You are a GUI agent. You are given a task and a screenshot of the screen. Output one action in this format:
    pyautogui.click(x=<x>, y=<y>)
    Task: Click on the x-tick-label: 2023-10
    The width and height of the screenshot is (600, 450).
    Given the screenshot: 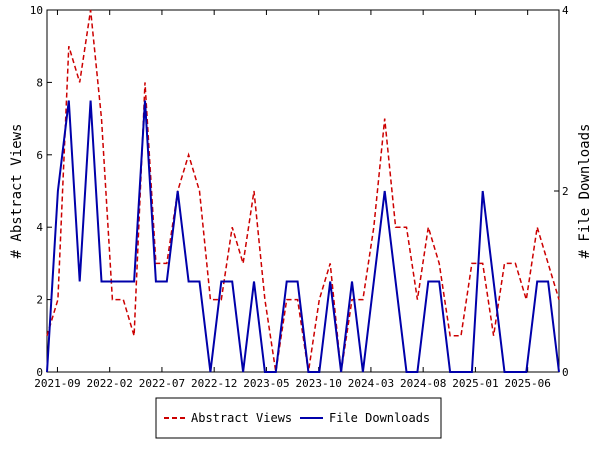 What is the action you would take?
    pyautogui.click(x=318, y=383)
    